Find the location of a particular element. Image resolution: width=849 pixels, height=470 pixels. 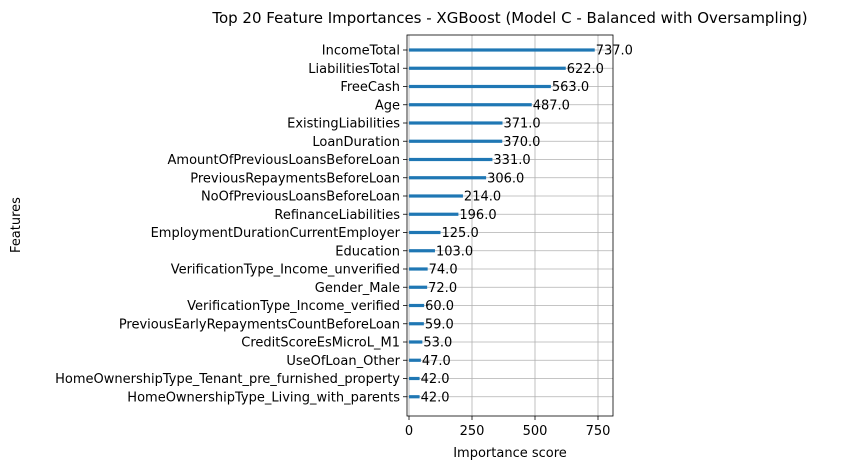

y-tick-label: VerificationType_Income_unverified is located at coordinates (285, 270).